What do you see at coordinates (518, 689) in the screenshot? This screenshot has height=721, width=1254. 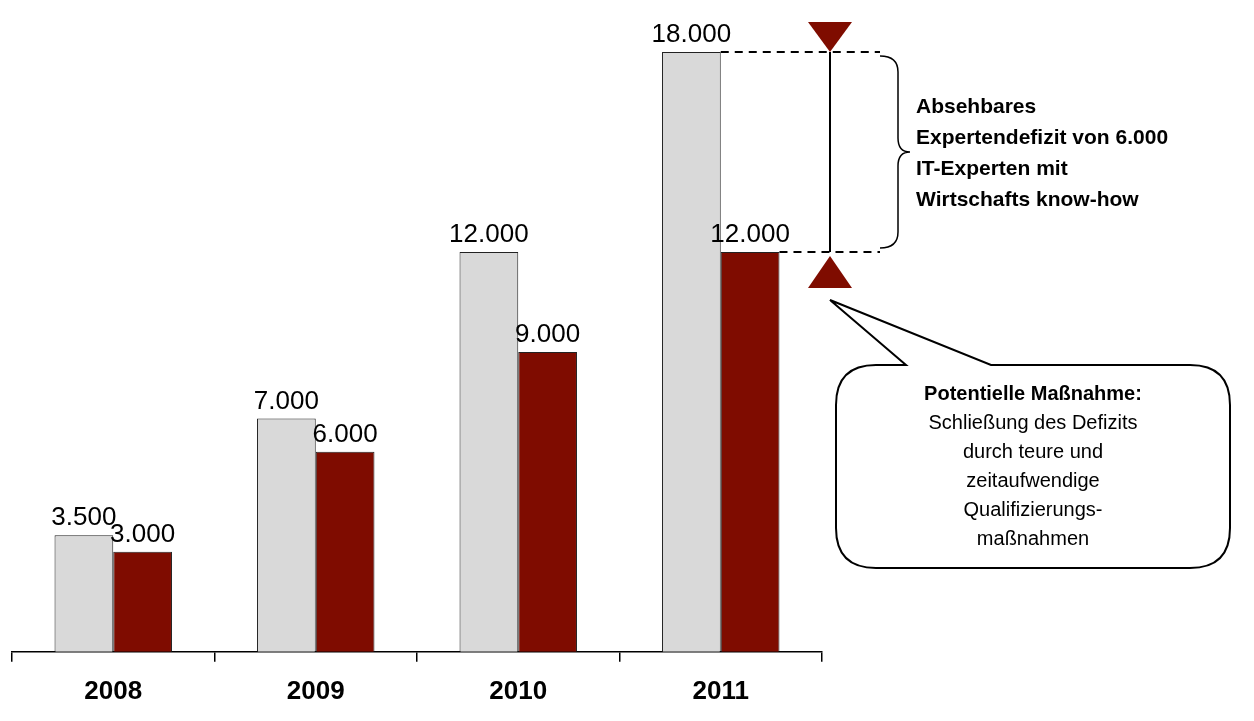 I see `x-tick-label: 2010` at bounding box center [518, 689].